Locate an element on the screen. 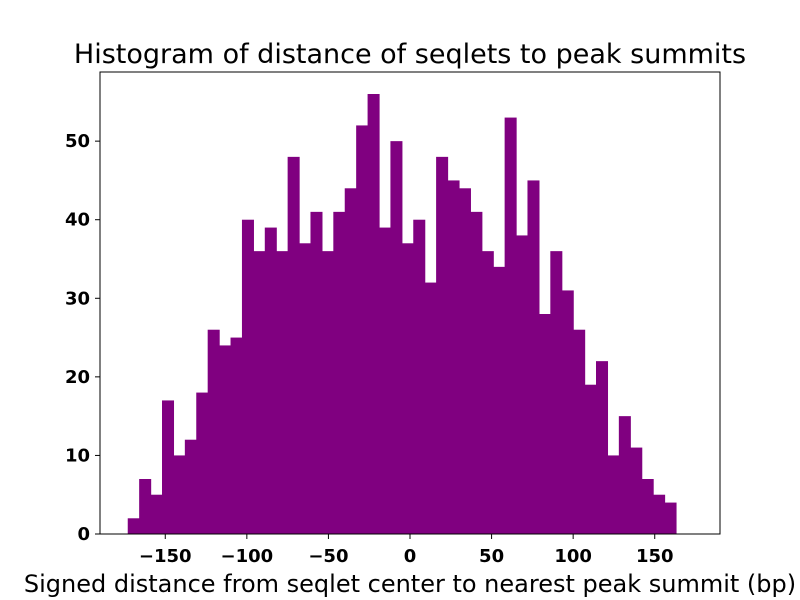  y-axis-ticks: 0 10 20 30 40 50 is located at coordinates (82, 338).